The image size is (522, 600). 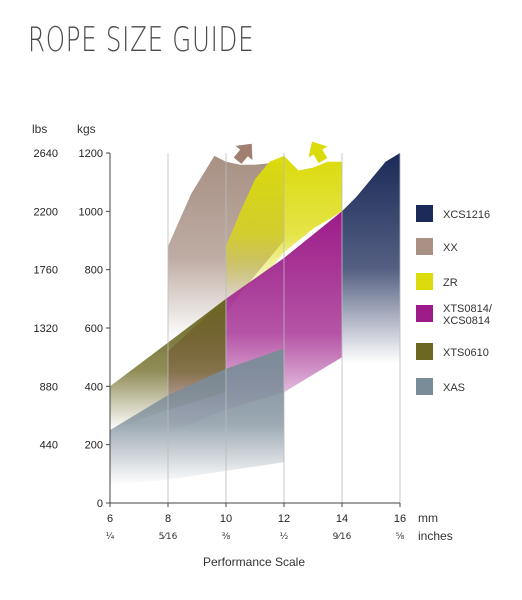 I want to click on y-tick-label-kgs: 0, so click(x=100, y=504).